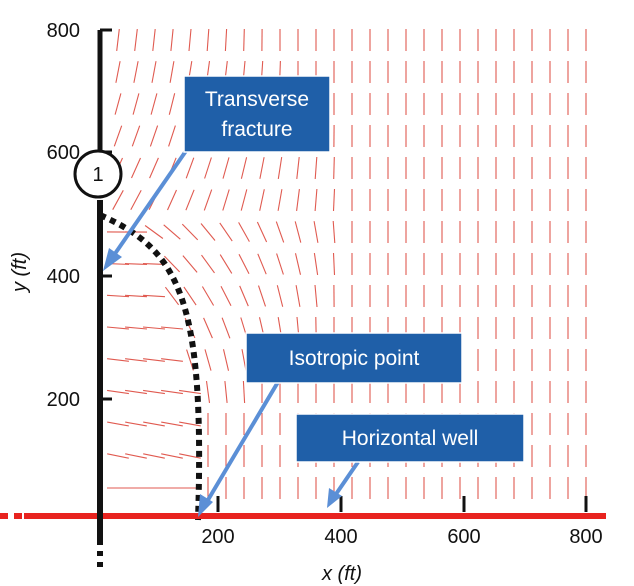 Image resolution: width=634 pixels, height=586 pixels. I want to click on x-axis-title: x (ft), so click(341, 574).